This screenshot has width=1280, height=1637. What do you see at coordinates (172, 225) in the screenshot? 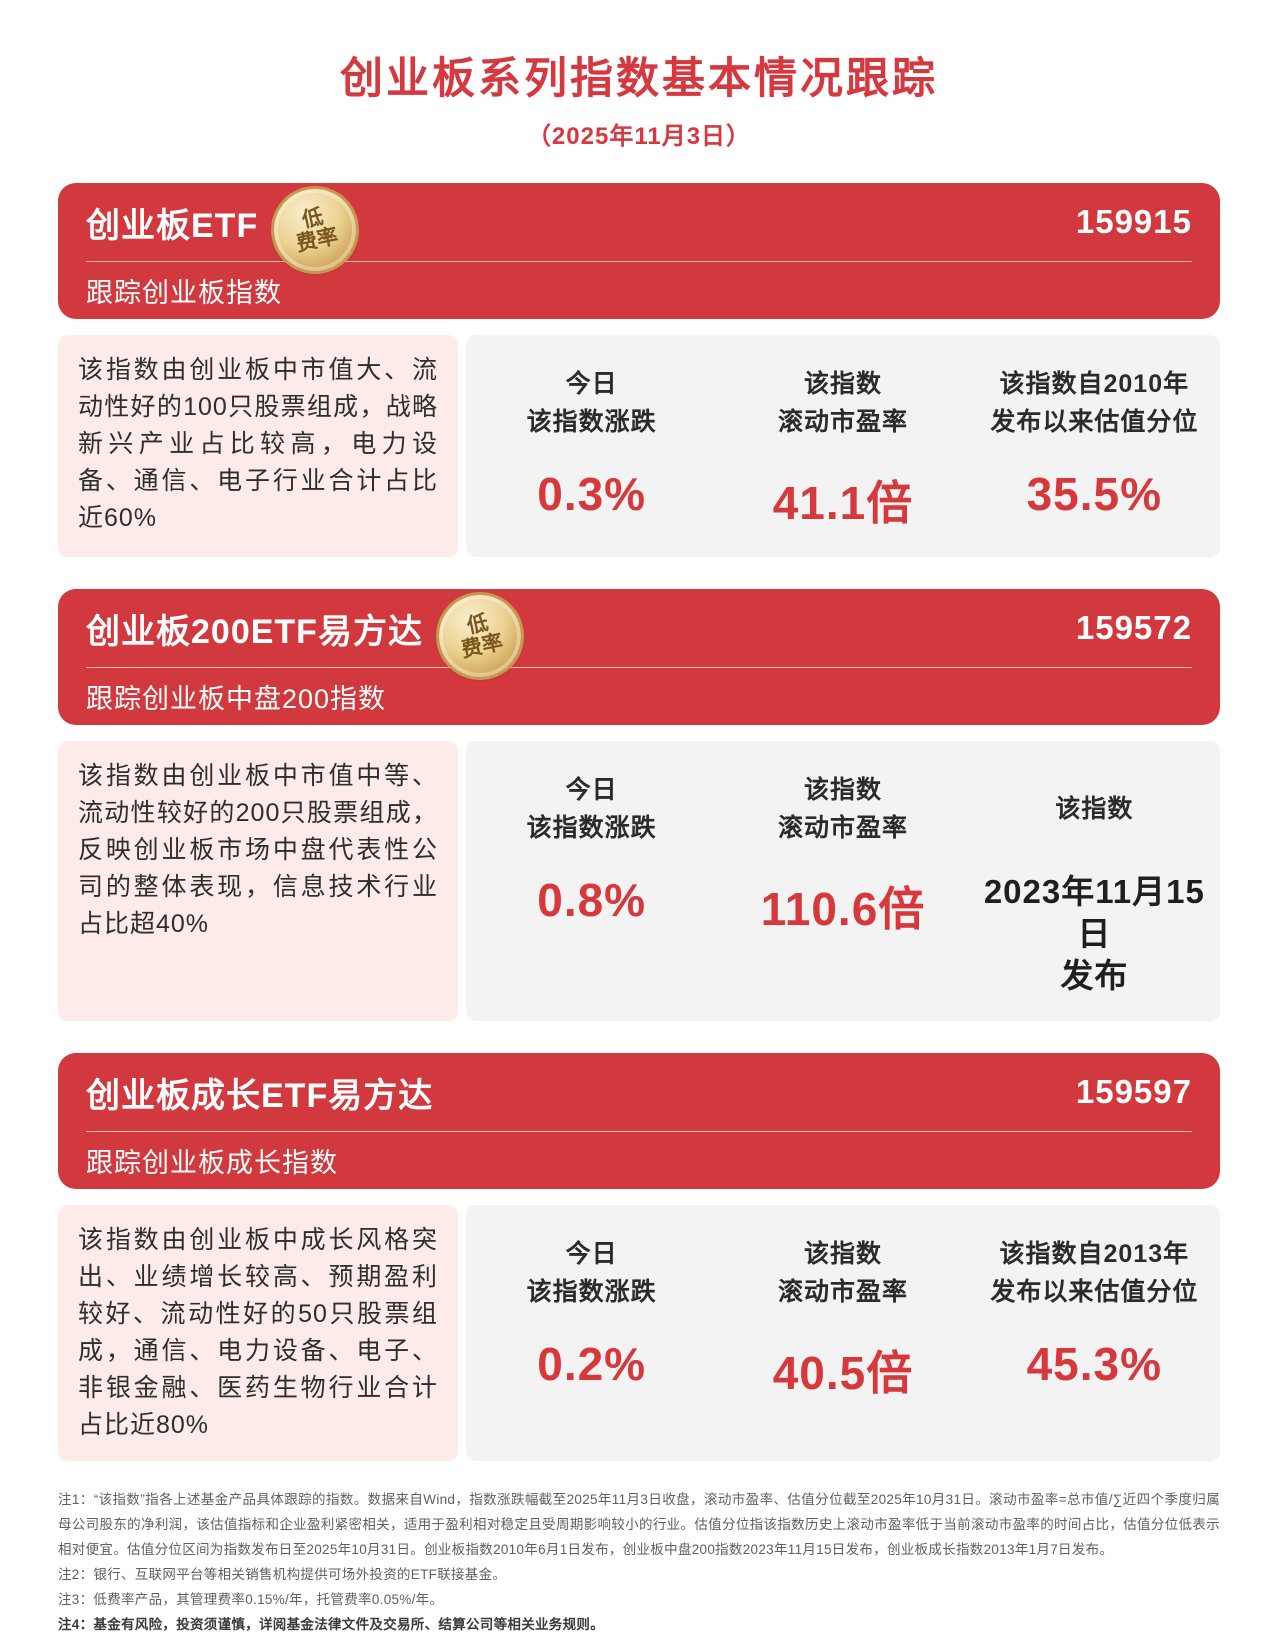
I see `fund-name: 创业板ETF` at bounding box center [172, 225].